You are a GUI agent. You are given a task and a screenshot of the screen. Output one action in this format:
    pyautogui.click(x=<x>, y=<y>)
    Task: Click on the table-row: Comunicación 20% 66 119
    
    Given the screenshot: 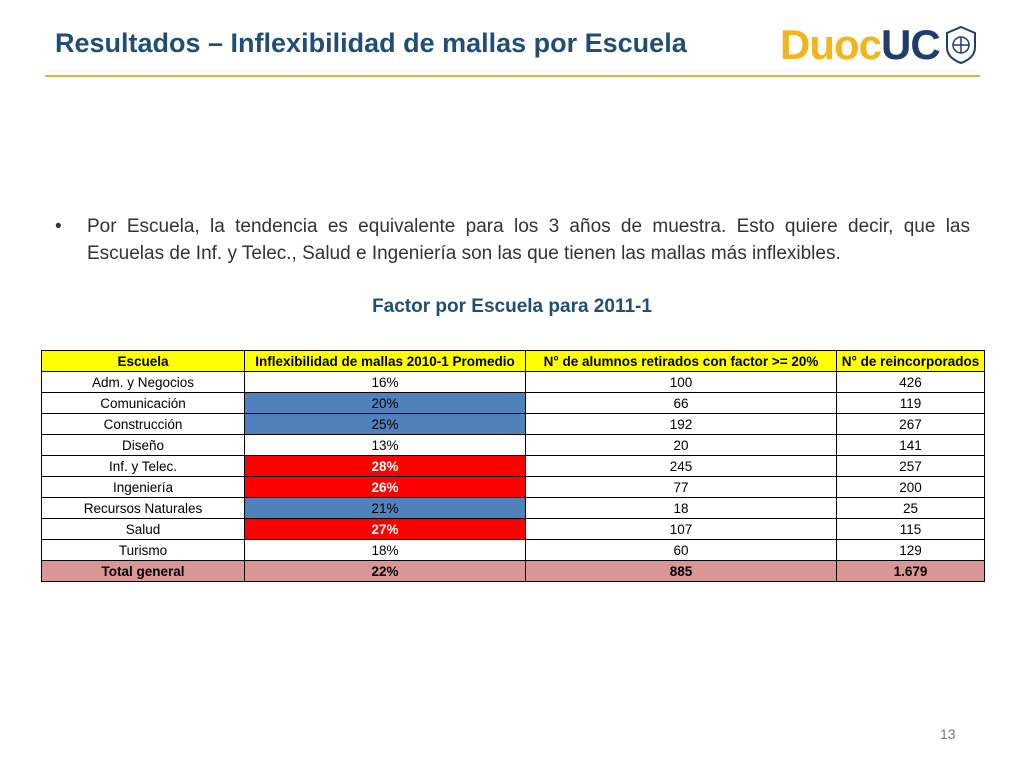 What is the action you would take?
    pyautogui.click(x=513, y=403)
    